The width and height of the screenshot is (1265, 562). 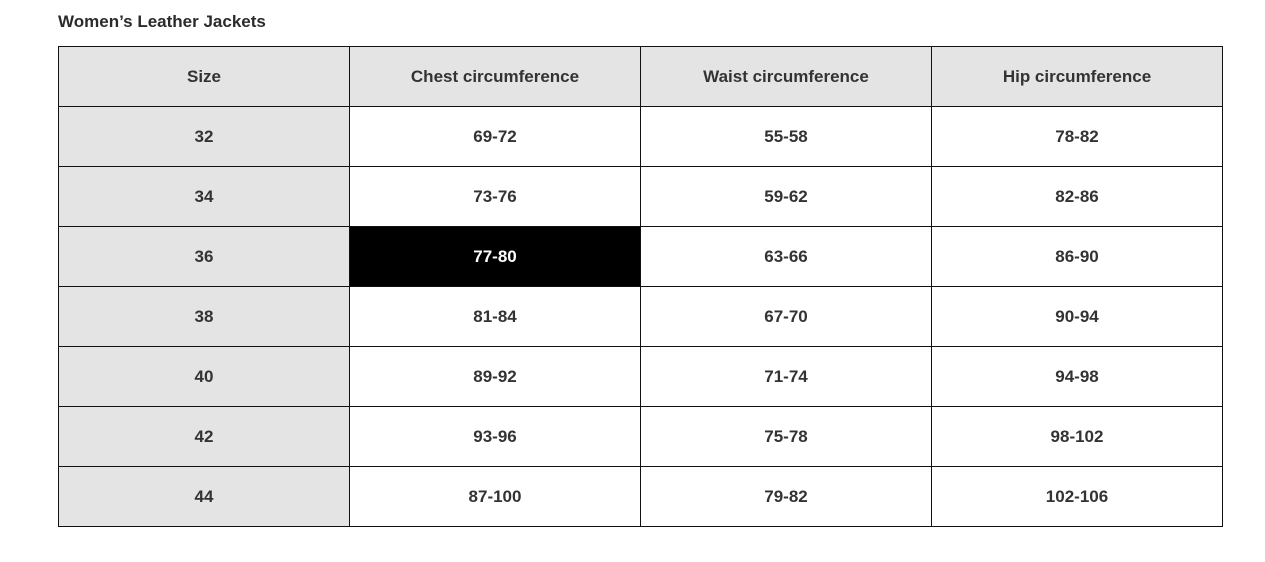 What do you see at coordinates (204, 436) in the screenshot?
I see `size-cell: 42` at bounding box center [204, 436].